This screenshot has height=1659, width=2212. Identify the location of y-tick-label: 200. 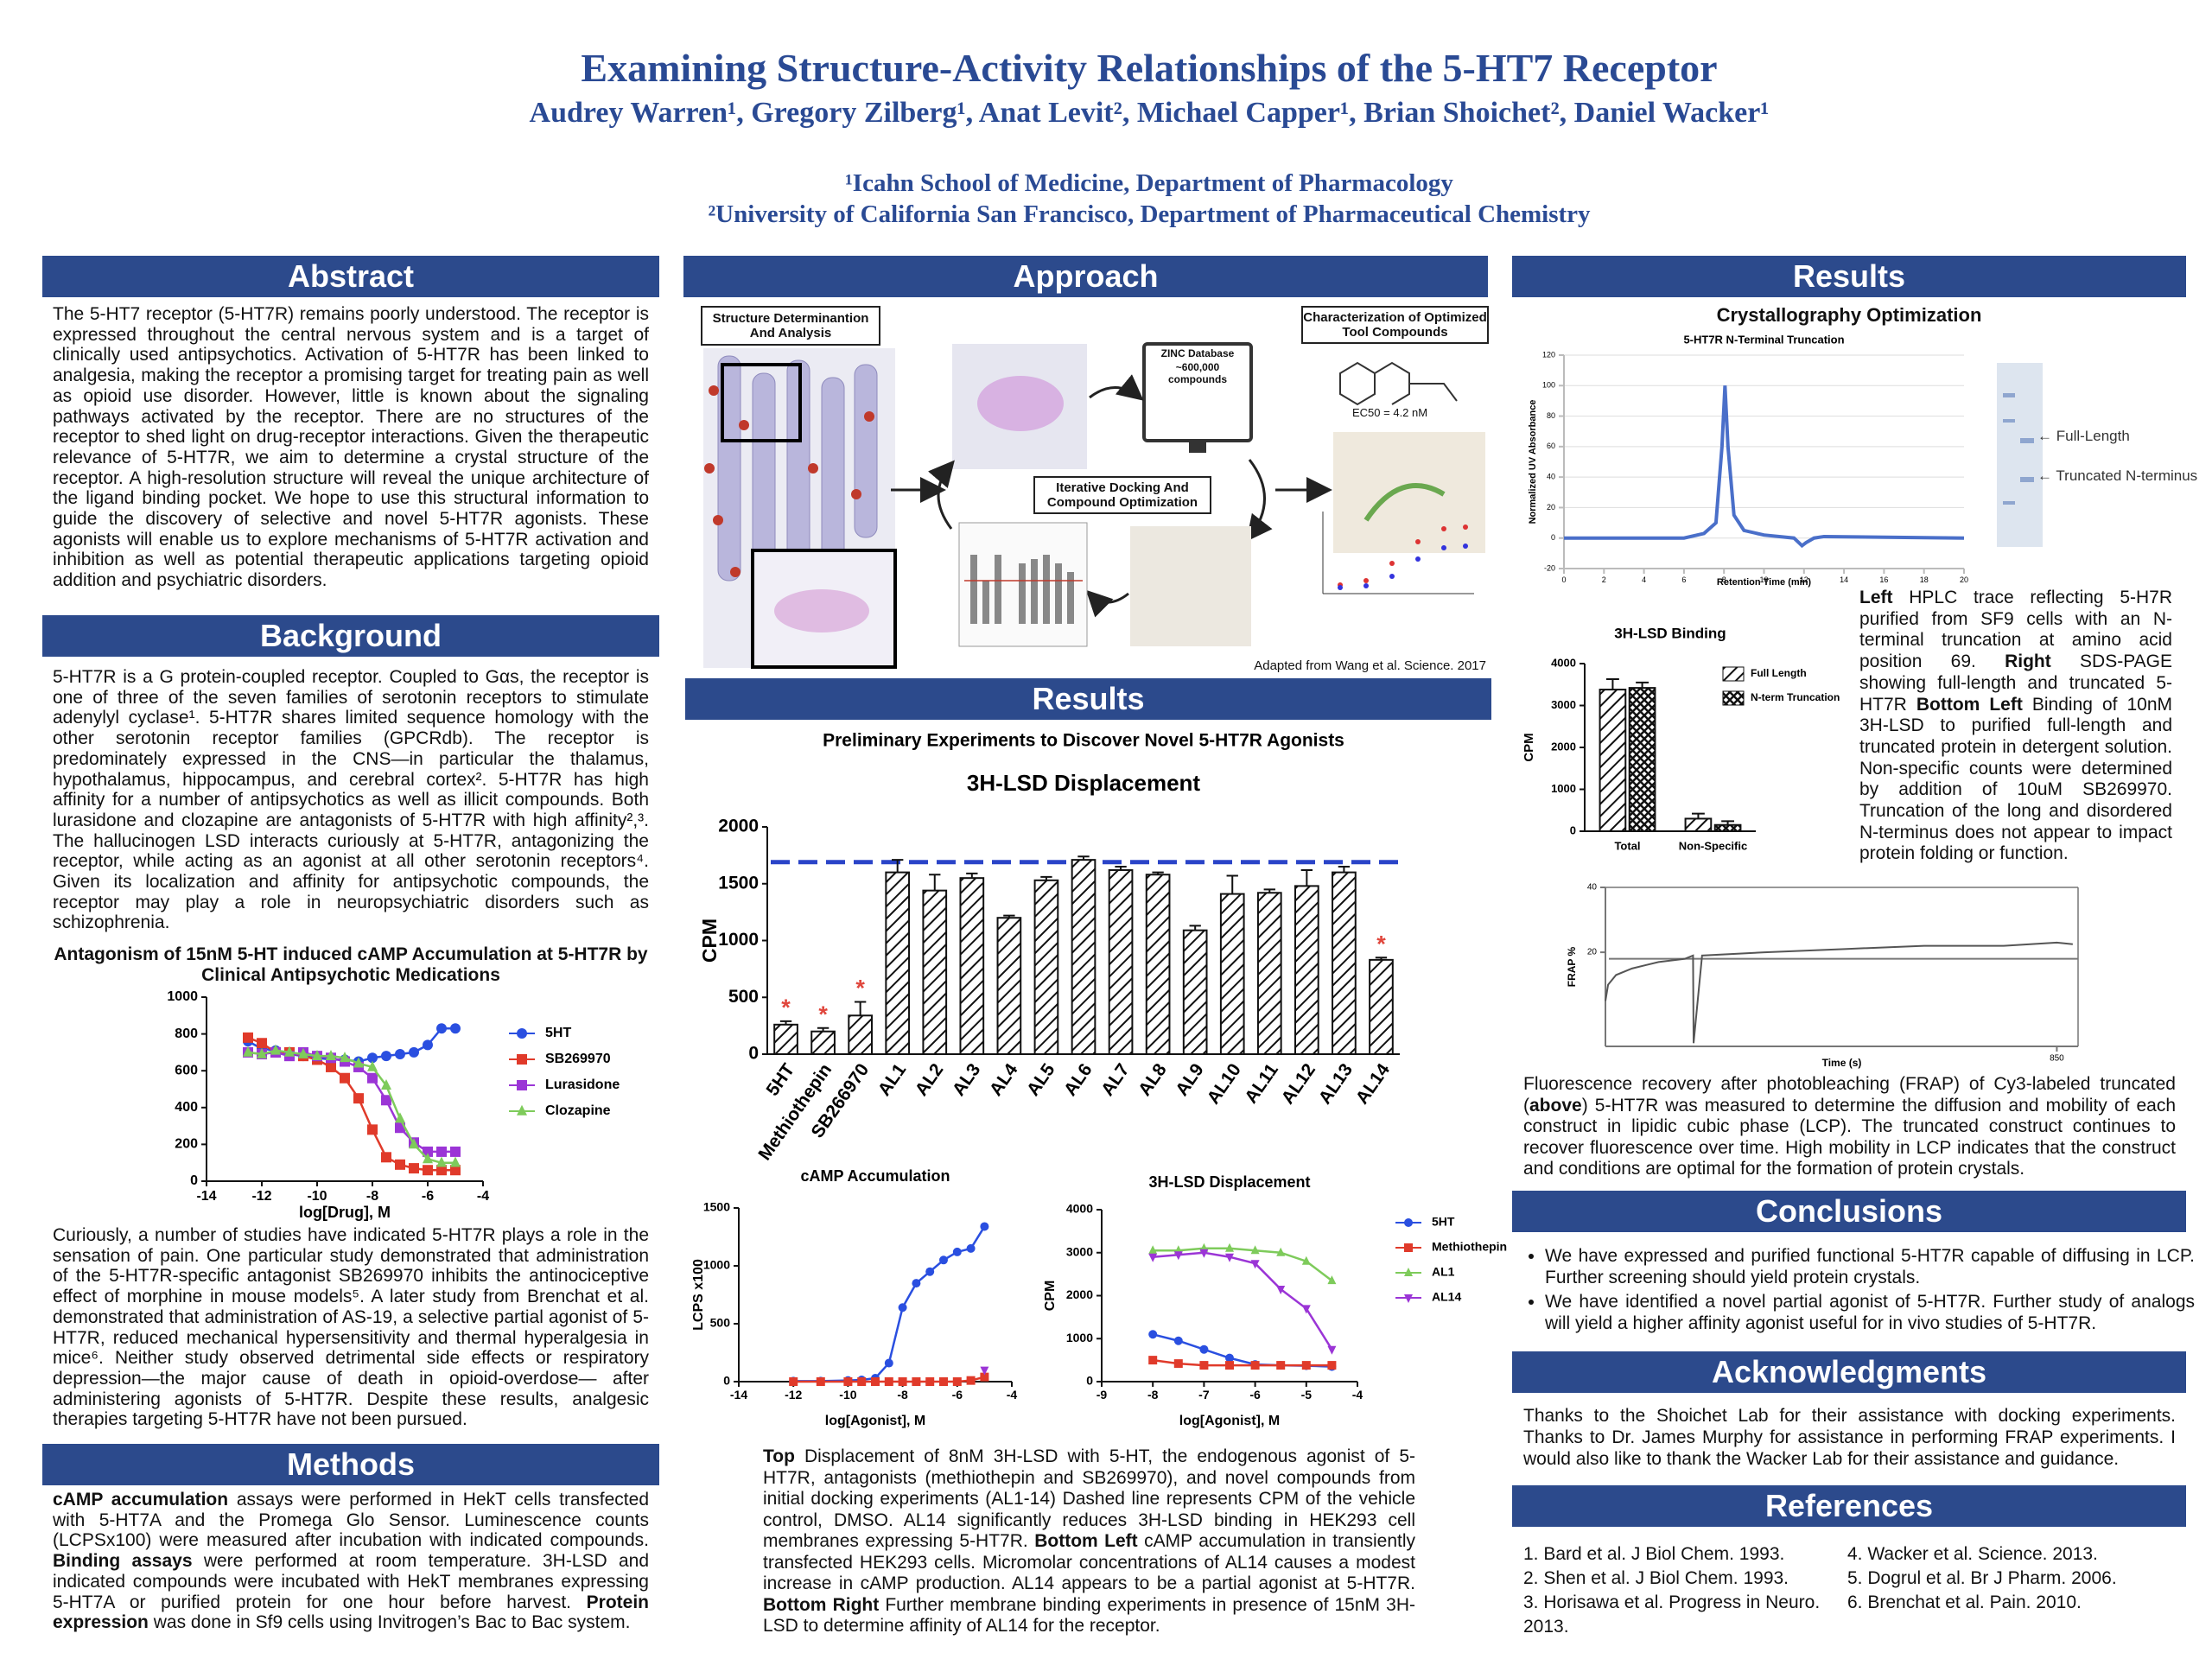
(186, 1144).